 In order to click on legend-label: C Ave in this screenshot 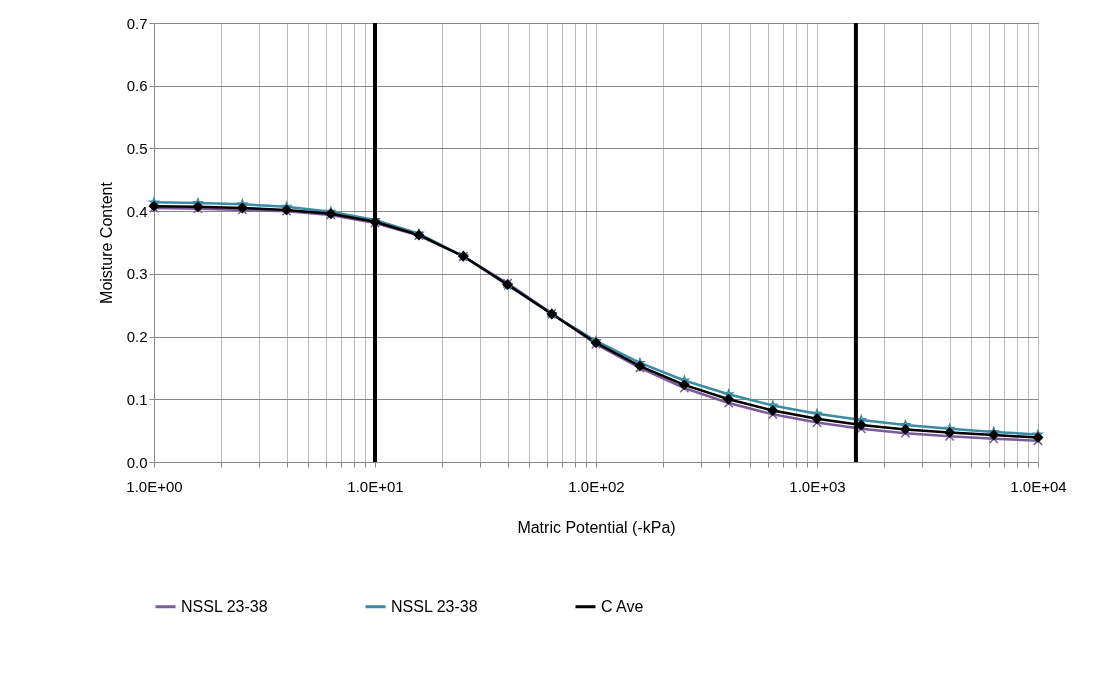, I will do `click(622, 606)`.